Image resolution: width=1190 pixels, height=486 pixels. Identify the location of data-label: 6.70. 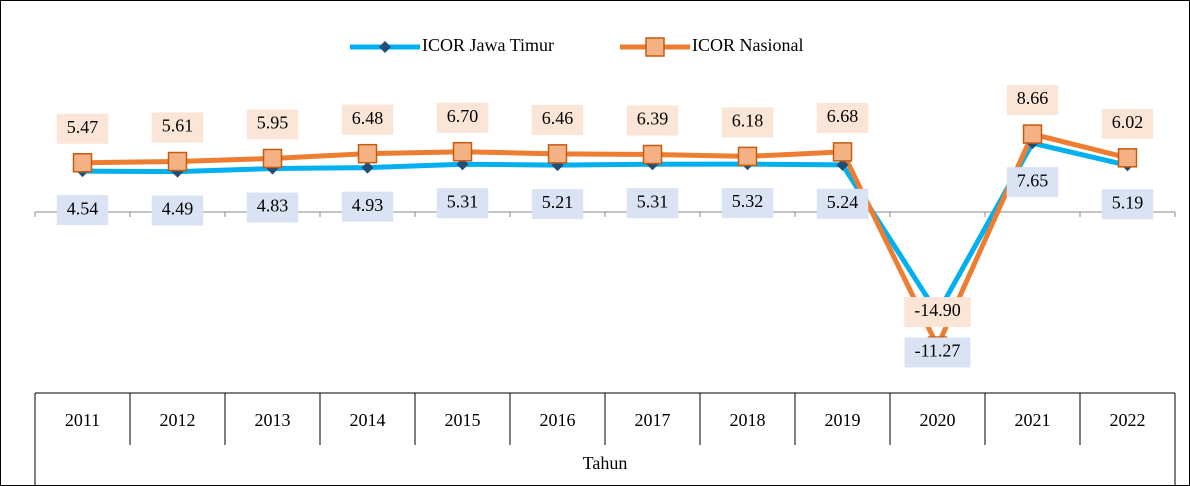
(463, 116).